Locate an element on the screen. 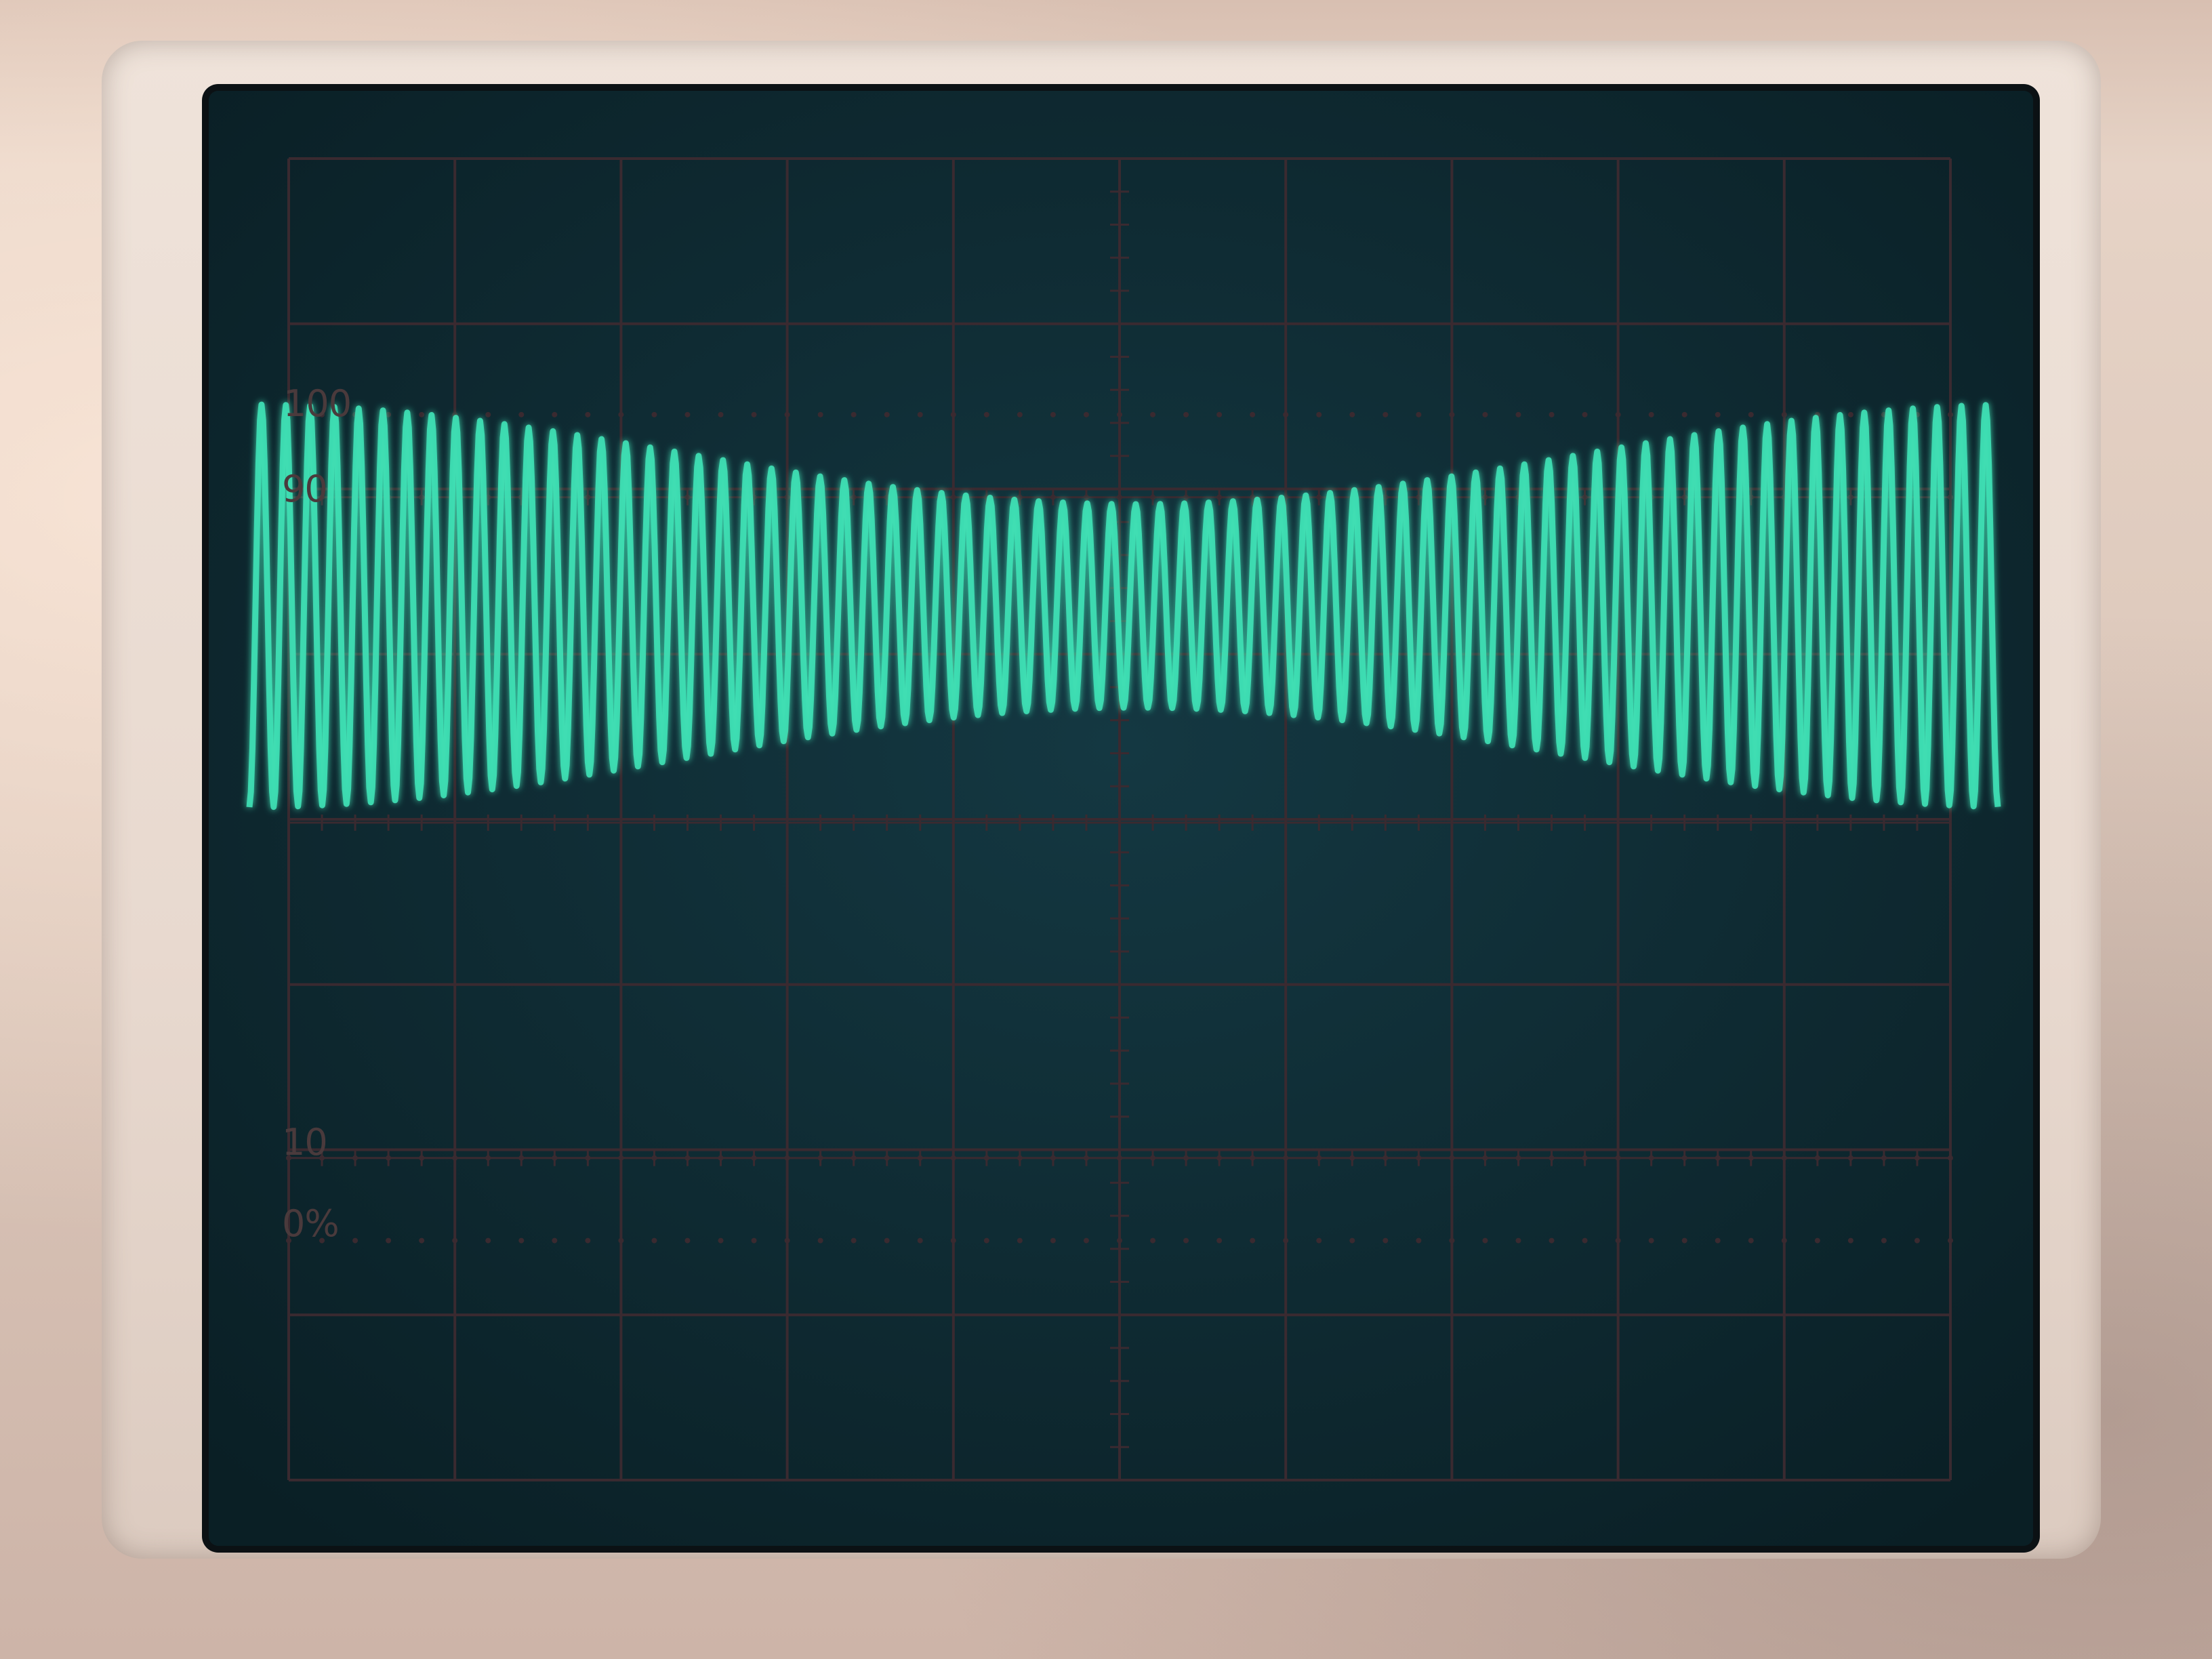  graticule-label-0: 0% is located at coordinates (311, 1223).